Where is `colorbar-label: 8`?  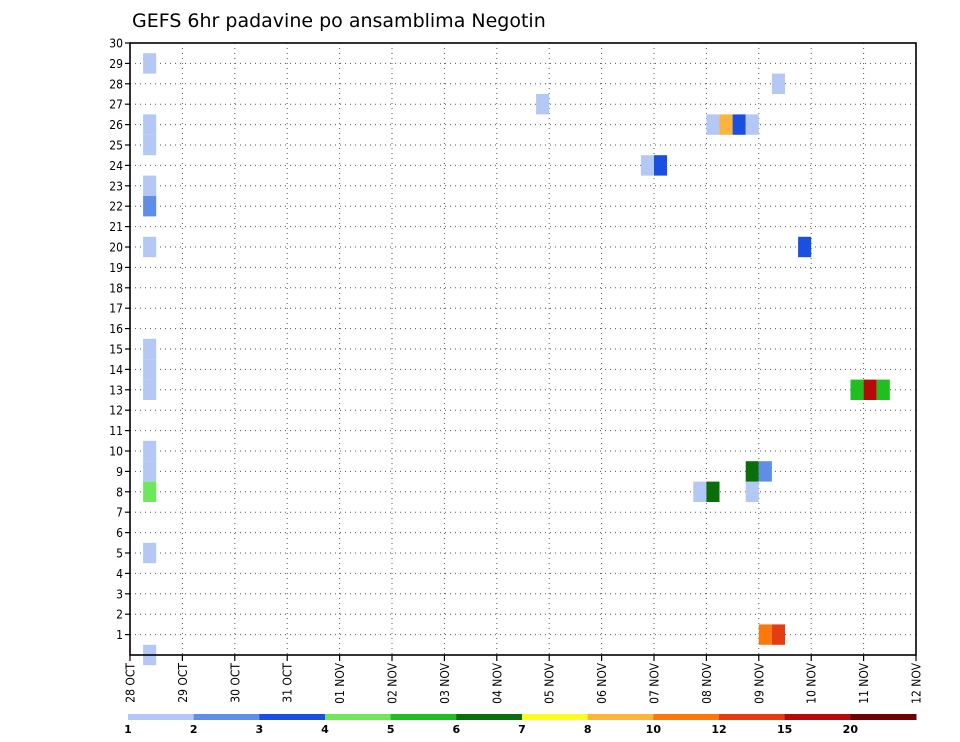 colorbar-label: 8 is located at coordinates (588, 729).